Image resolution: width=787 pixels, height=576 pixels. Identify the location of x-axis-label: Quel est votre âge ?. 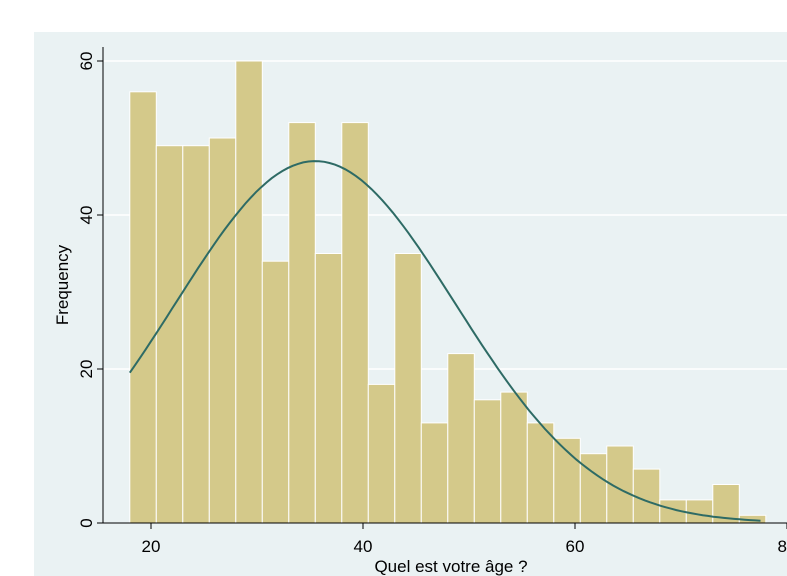
(450, 566).